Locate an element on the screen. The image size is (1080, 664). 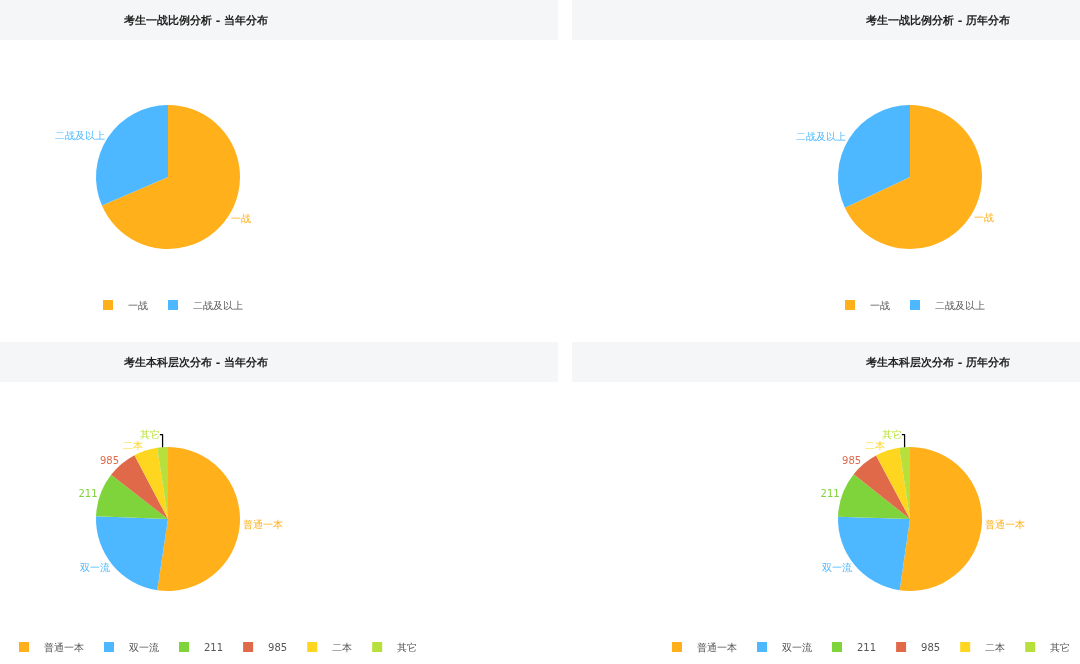
chart-title: 考生一战比例分析 - 历年分布 is located at coordinates (938, 20).